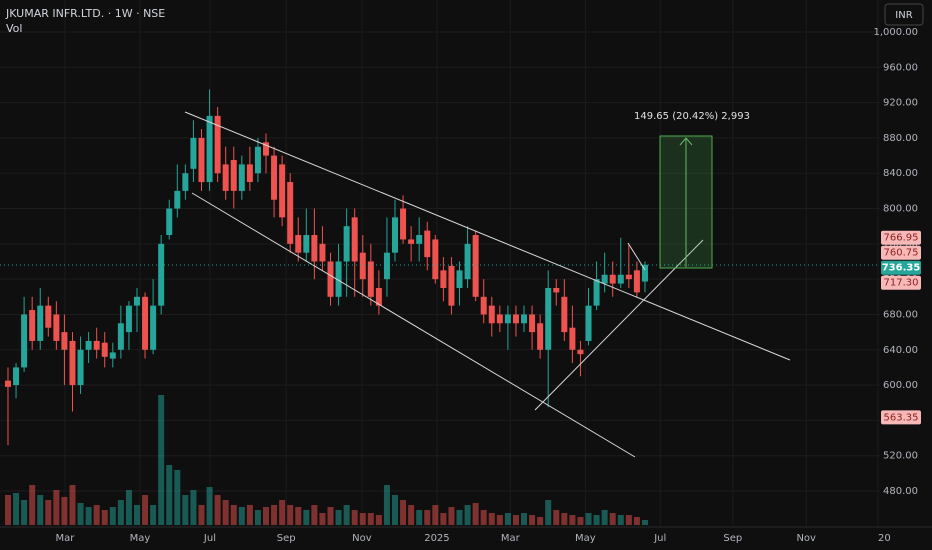 This screenshot has height=550, width=932. Describe the element at coordinates (436, 538) in the screenshot. I see `x-tick-label: 2025` at that location.